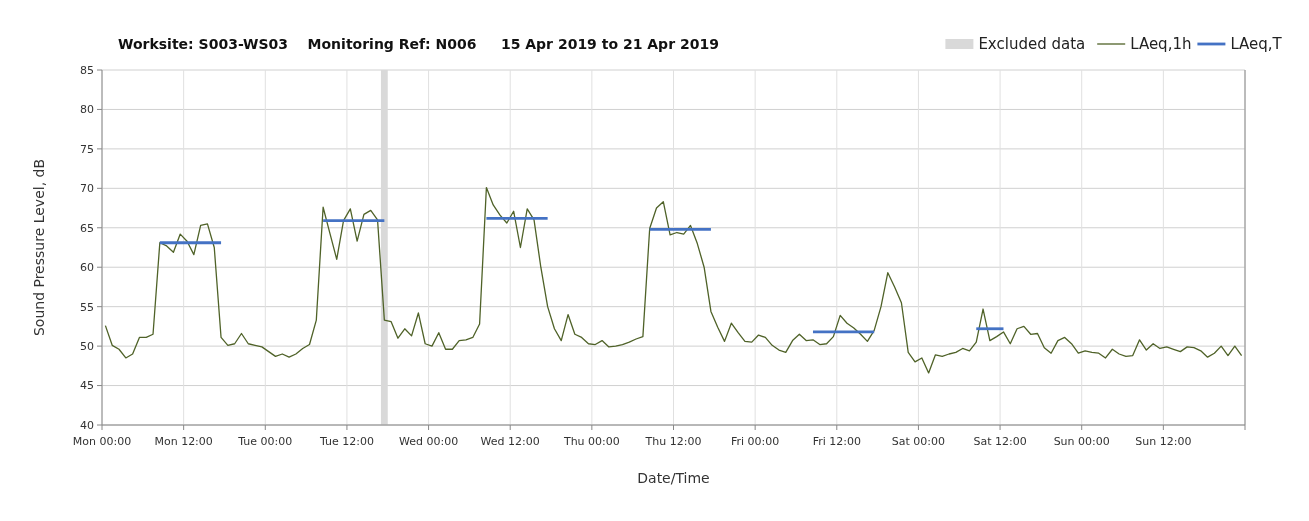 This screenshot has height=521, width=1309. I want to click on x-tick-label: Wed 12:00, so click(510, 441).